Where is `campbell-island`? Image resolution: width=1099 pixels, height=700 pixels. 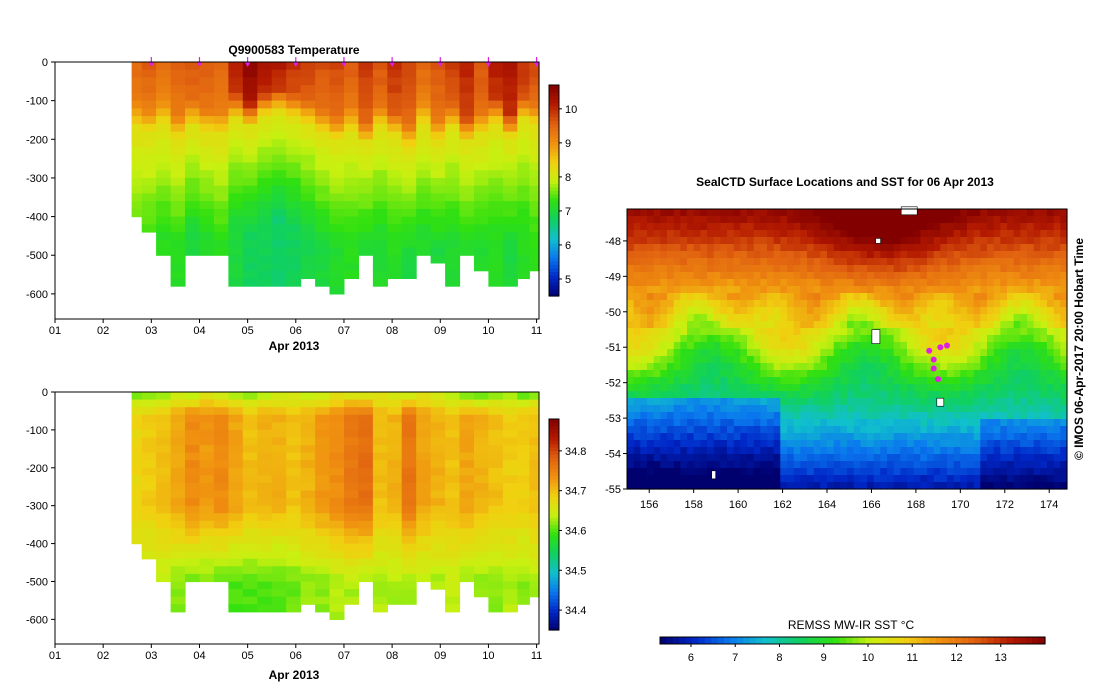 campbell-island is located at coordinates (940, 402).